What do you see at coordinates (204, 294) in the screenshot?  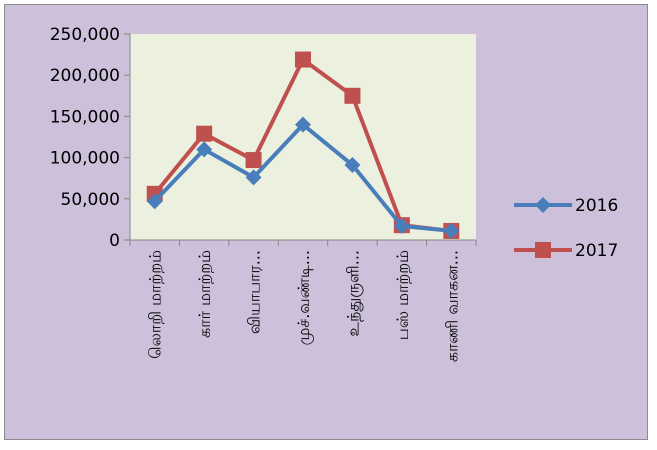 I see `x-category-label: கார் மாற்றம்` at bounding box center [204, 294].